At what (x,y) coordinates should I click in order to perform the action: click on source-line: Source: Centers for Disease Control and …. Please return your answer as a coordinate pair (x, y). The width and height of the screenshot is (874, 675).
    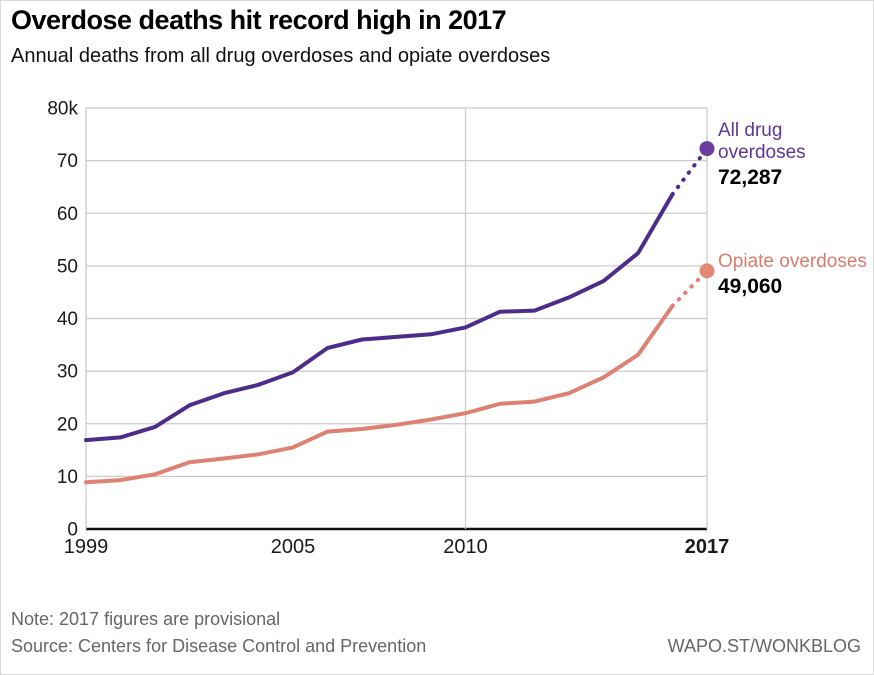
    Looking at the image, I should click on (219, 646).